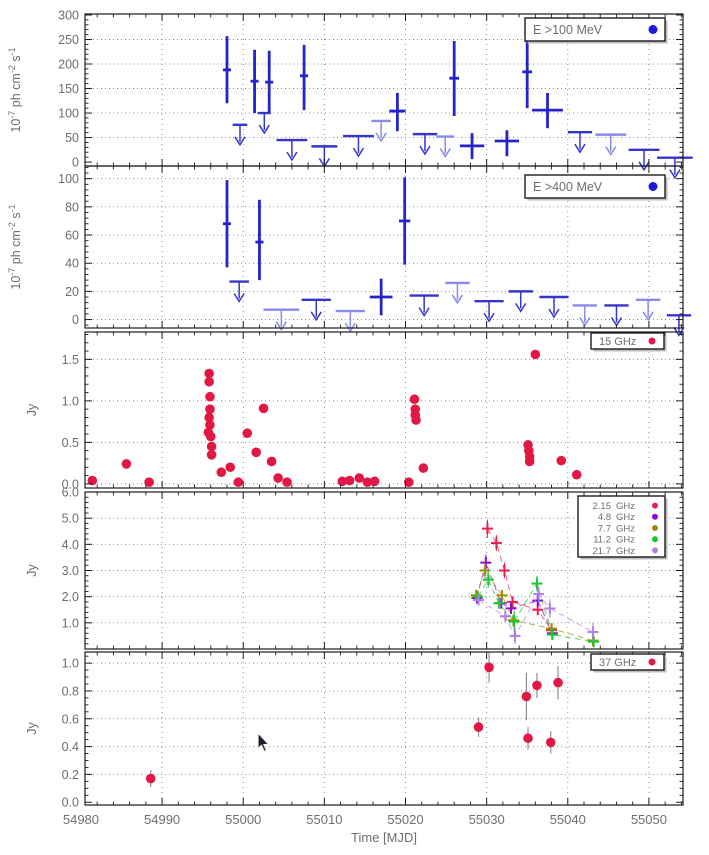 This screenshot has width=709, height=855. Describe the element at coordinates (568, 819) in the screenshot. I see `x-tick-label: 55040` at that location.